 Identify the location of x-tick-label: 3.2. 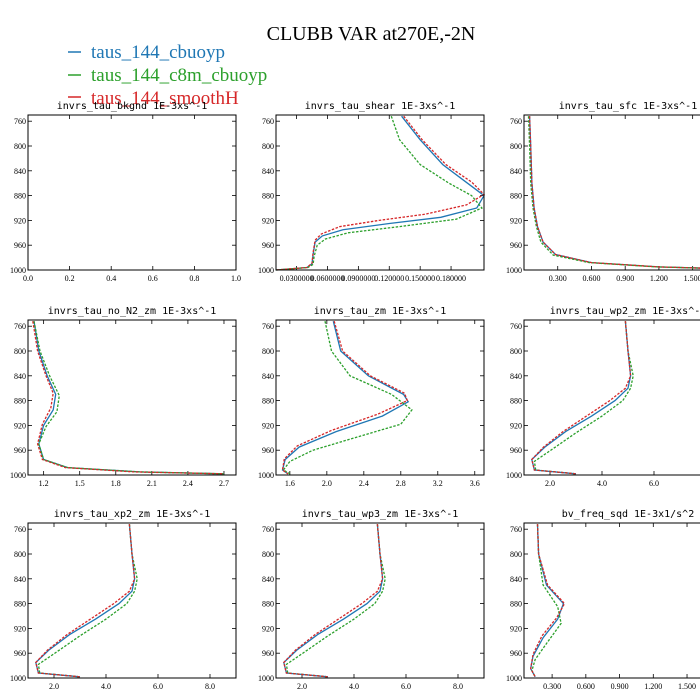
(438, 483).